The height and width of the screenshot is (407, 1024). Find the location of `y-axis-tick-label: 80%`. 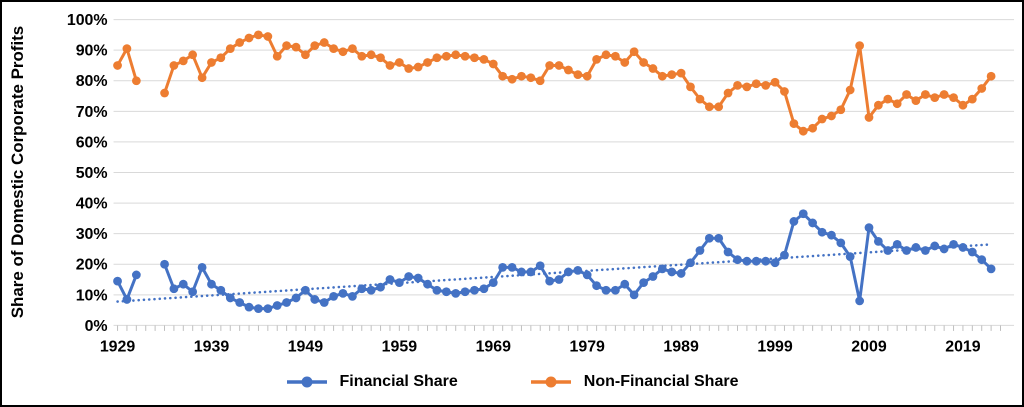

y-axis-tick-label: 80% is located at coordinates (92, 81).